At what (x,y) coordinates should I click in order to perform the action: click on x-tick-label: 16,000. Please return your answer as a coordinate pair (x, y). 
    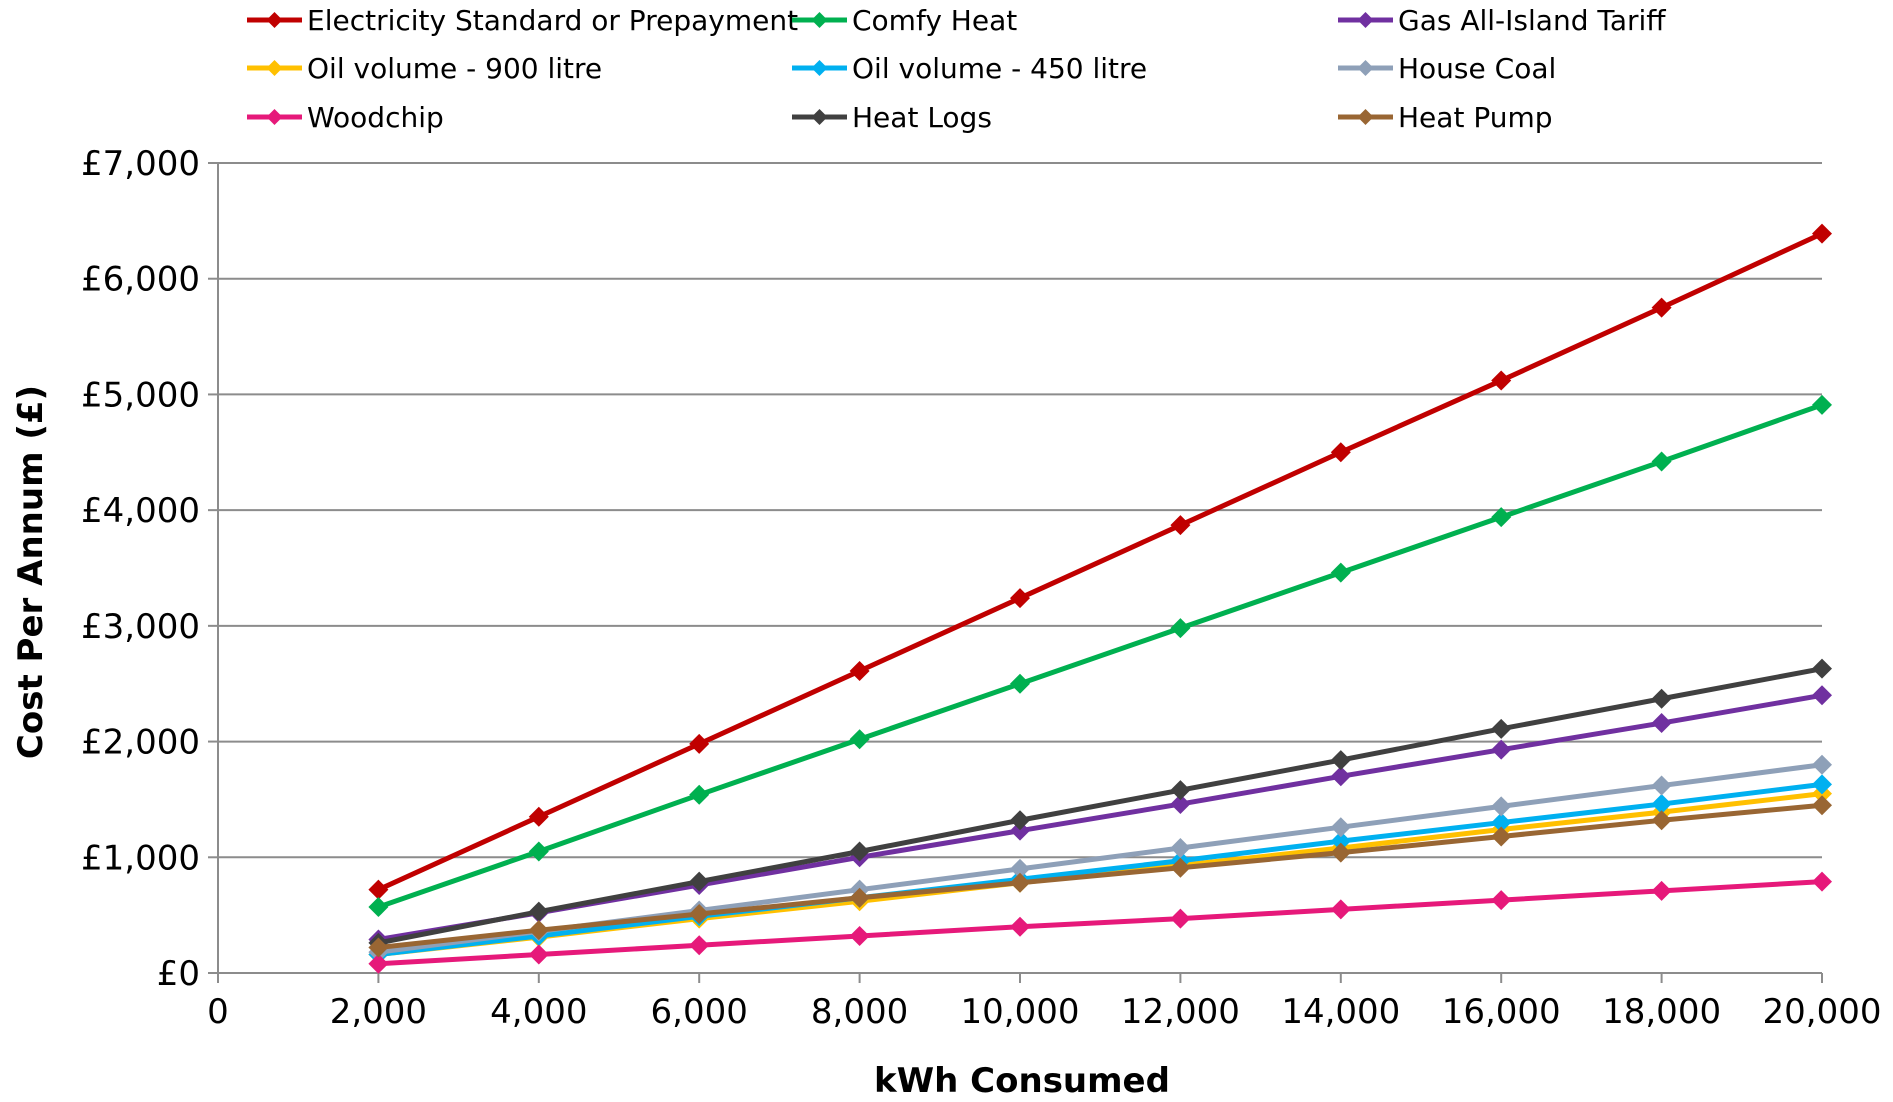
    Looking at the image, I should click on (1501, 1012).